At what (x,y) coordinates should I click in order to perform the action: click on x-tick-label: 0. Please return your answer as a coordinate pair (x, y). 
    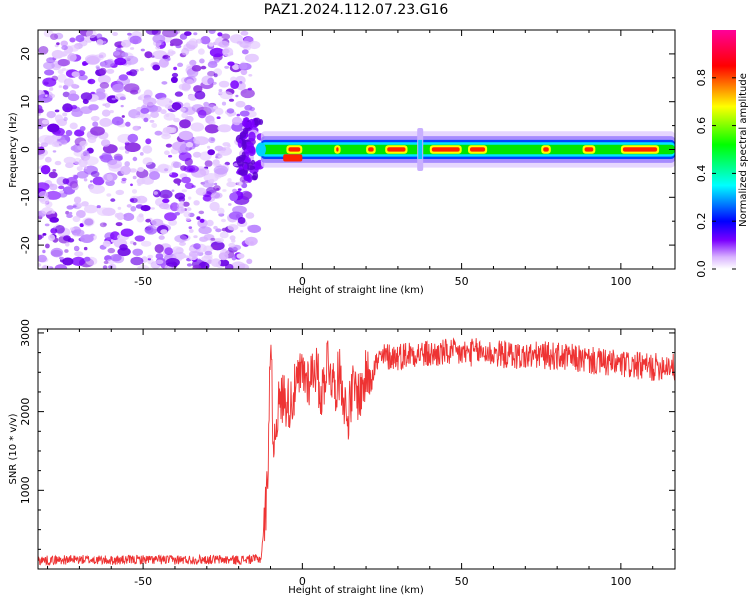
    Looking at the image, I should click on (302, 281).